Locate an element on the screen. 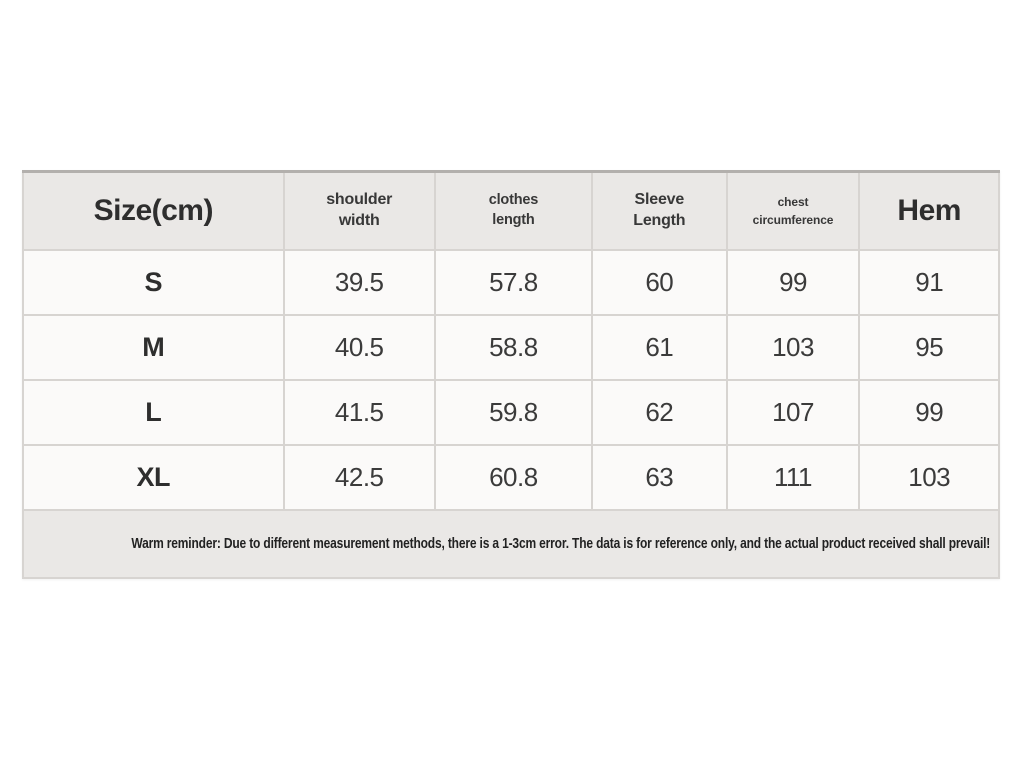  table-cell: 39.5 is located at coordinates (359, 282).